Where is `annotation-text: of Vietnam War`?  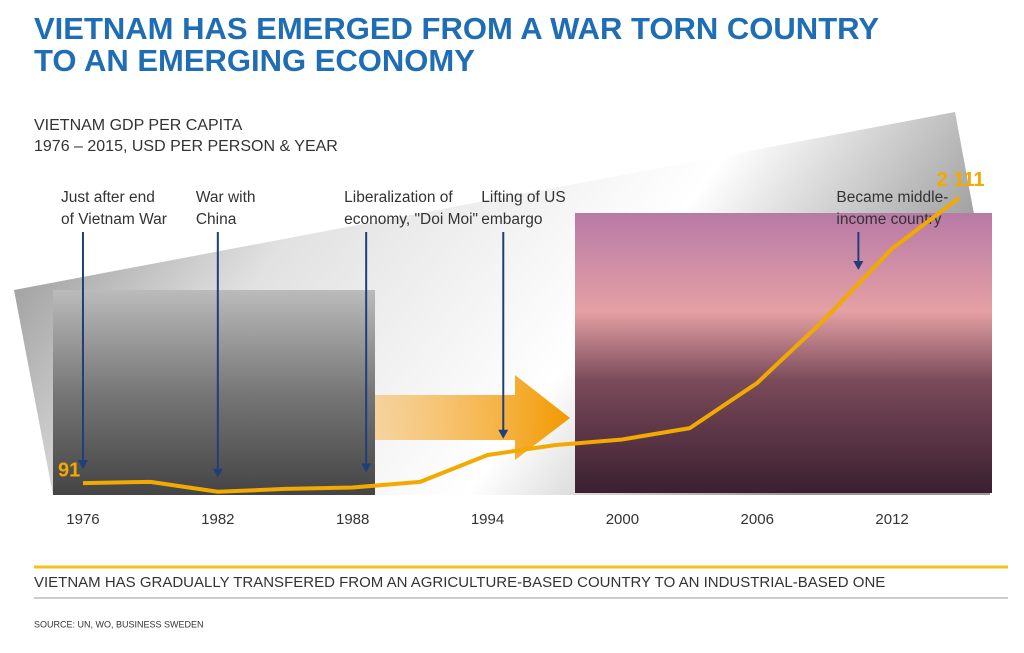 annotation-text: of Vietnam War is located at coordinates (114, 219).